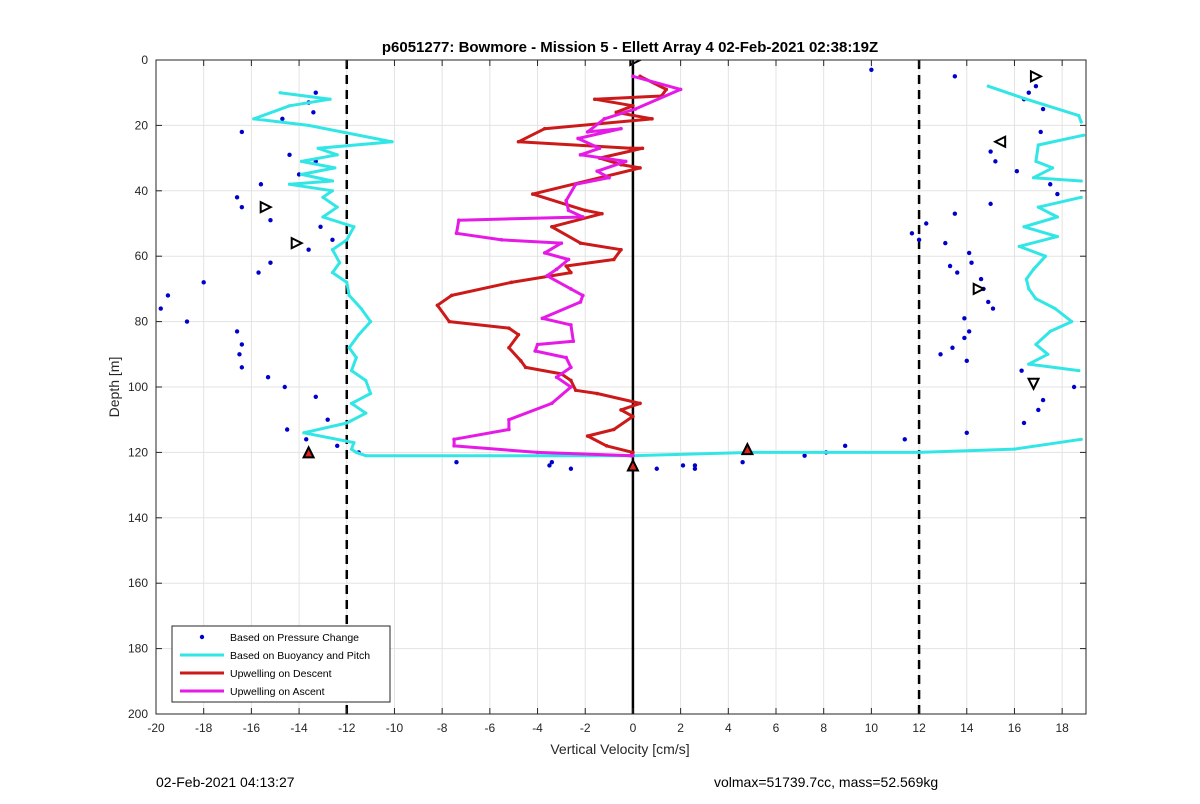  I want to click on x-tick-label: 10, so click(872, 728).